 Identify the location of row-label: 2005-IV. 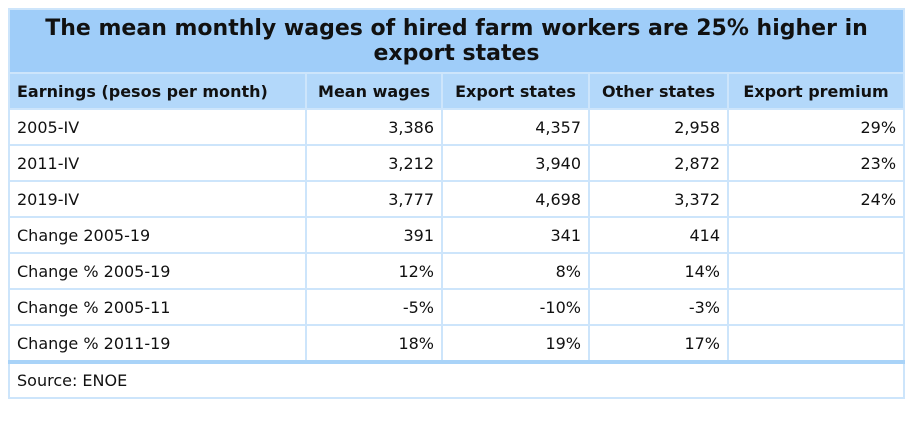
(157, 127).